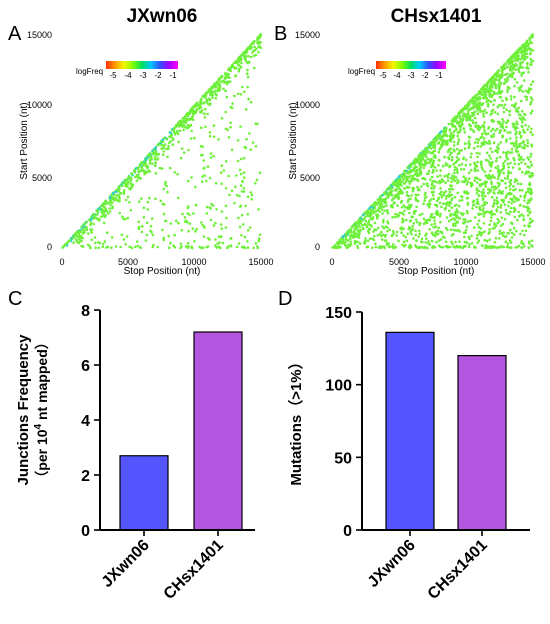 This screenshot has height=624, width=550. Describe the element at coordinates (166, 262) in the screenshot. I see `x-tick-labels-a: 0 5000 10000 15000` at that location.